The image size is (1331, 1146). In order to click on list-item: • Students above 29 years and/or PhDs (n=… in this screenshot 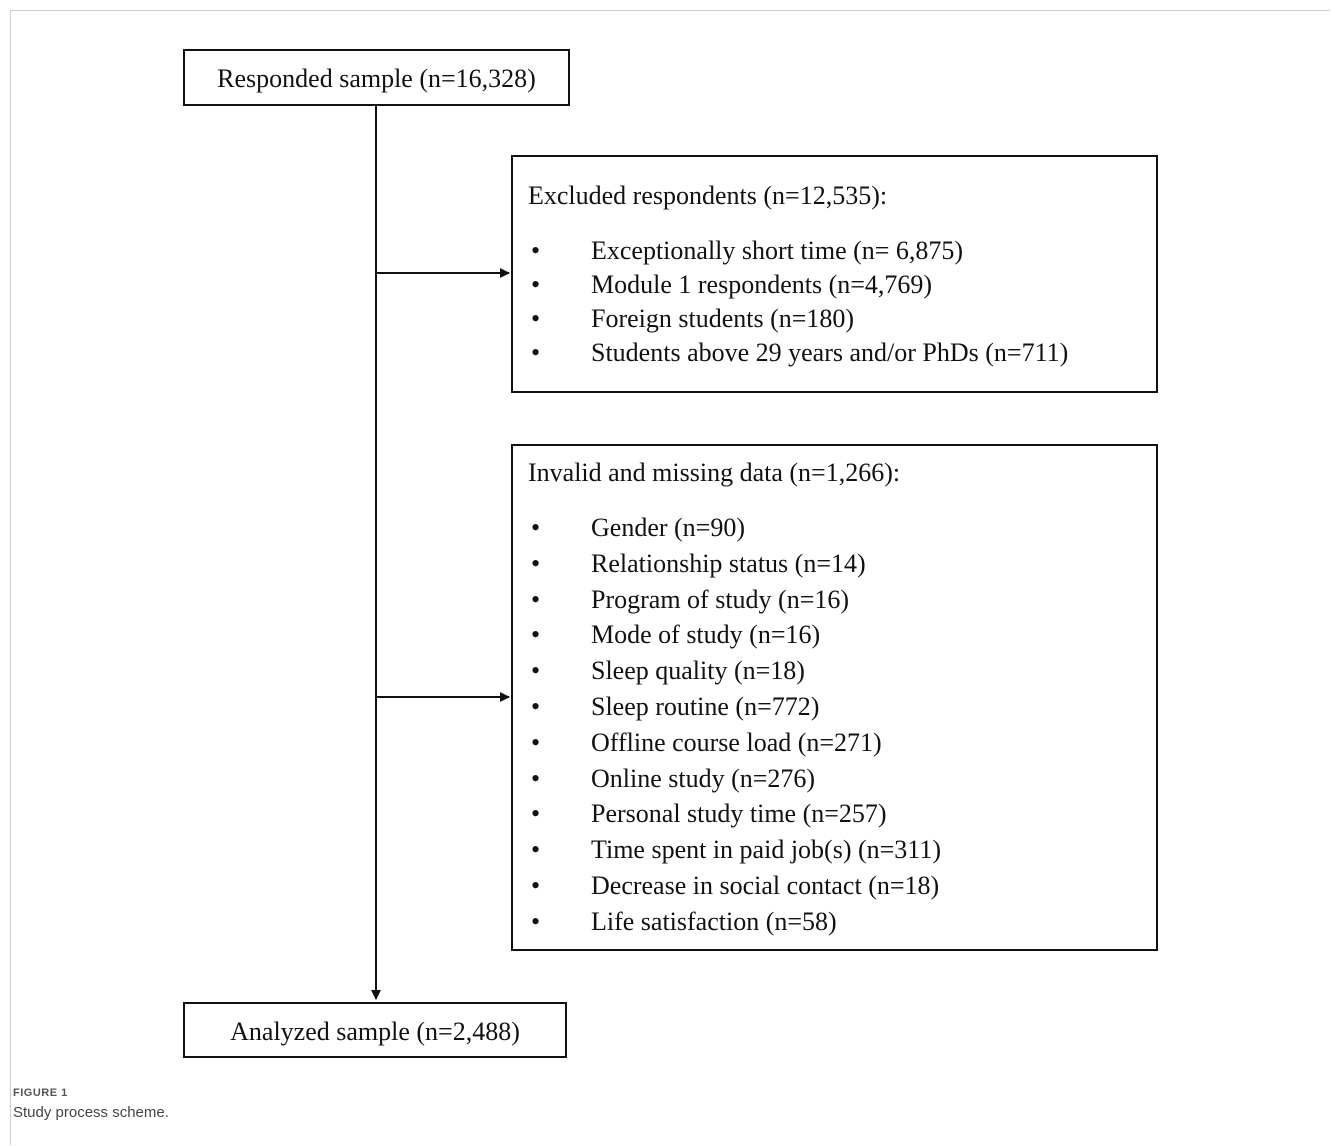, I will do `click(834, 355)`.